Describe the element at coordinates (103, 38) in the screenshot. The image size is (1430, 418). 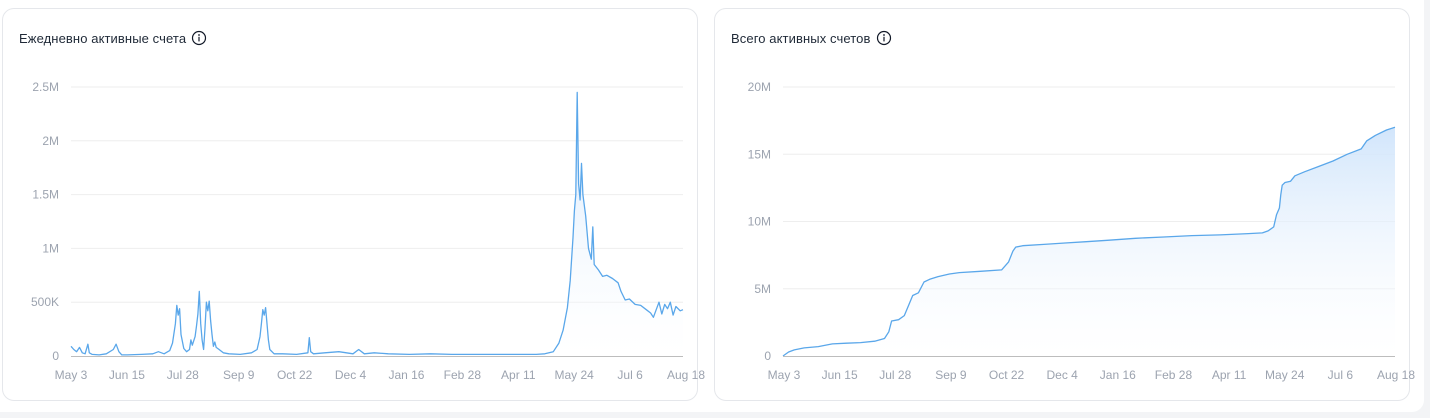
I see `card-title: Ежедневно активные счета` at that location.